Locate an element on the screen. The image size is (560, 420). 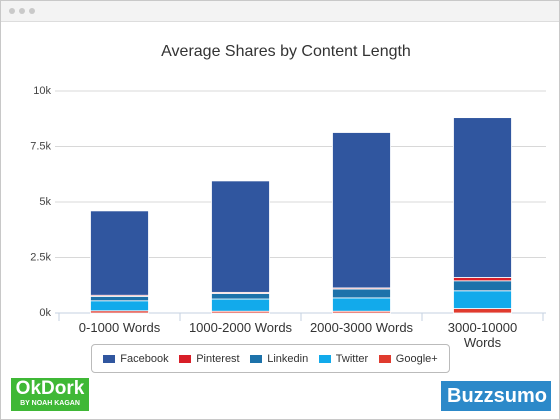
logo-text: OkDork is located at coordinates (50, 388).